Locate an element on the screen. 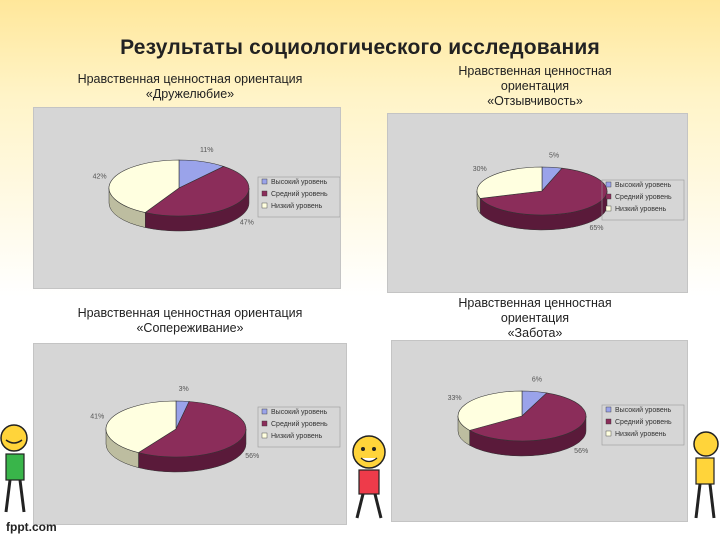  data-label: 47% is located at coordinates (247, 222).